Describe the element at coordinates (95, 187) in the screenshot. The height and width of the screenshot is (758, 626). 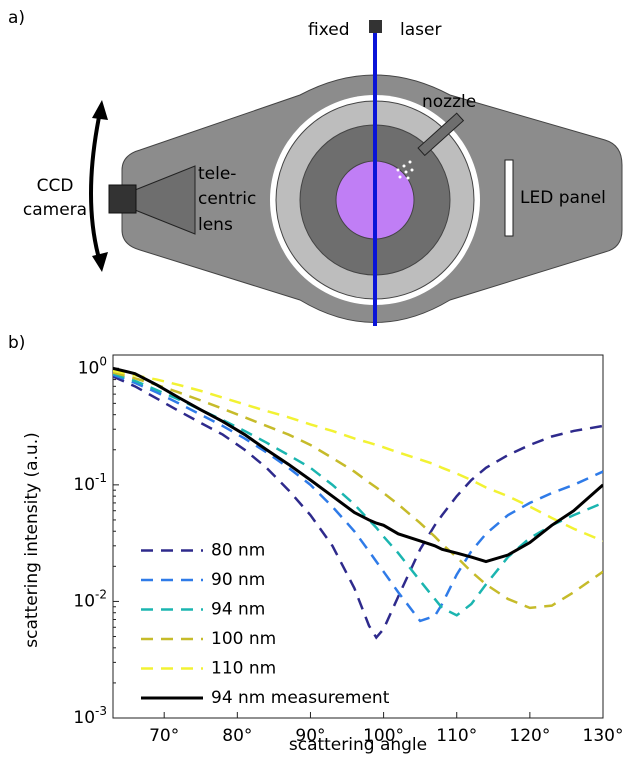
I see `rotation-arrow` at that location.